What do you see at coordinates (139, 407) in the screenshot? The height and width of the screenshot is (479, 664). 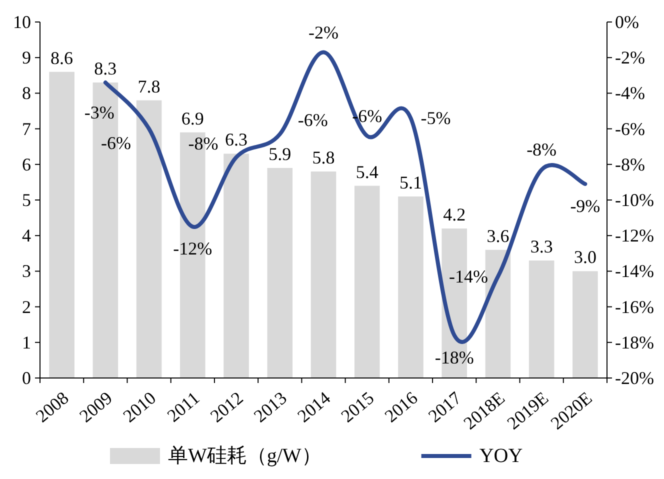 I see `x-tick-label: 2010` at bounding box center [139, 407].